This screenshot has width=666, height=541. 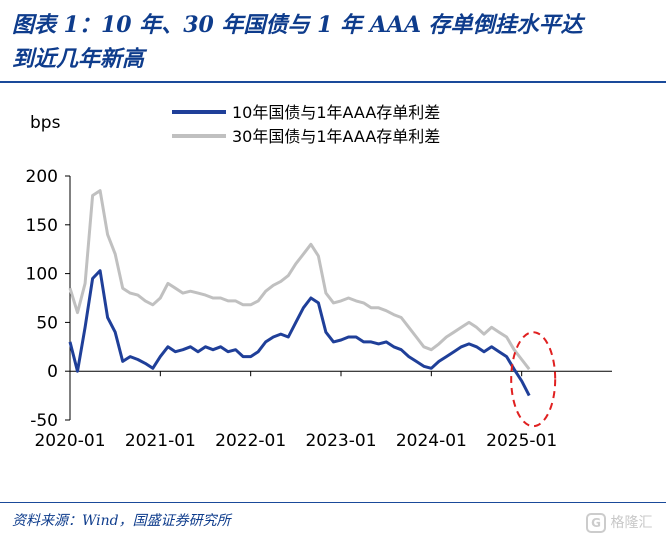 I want to click on title-divider, so click(x=333, y=82).